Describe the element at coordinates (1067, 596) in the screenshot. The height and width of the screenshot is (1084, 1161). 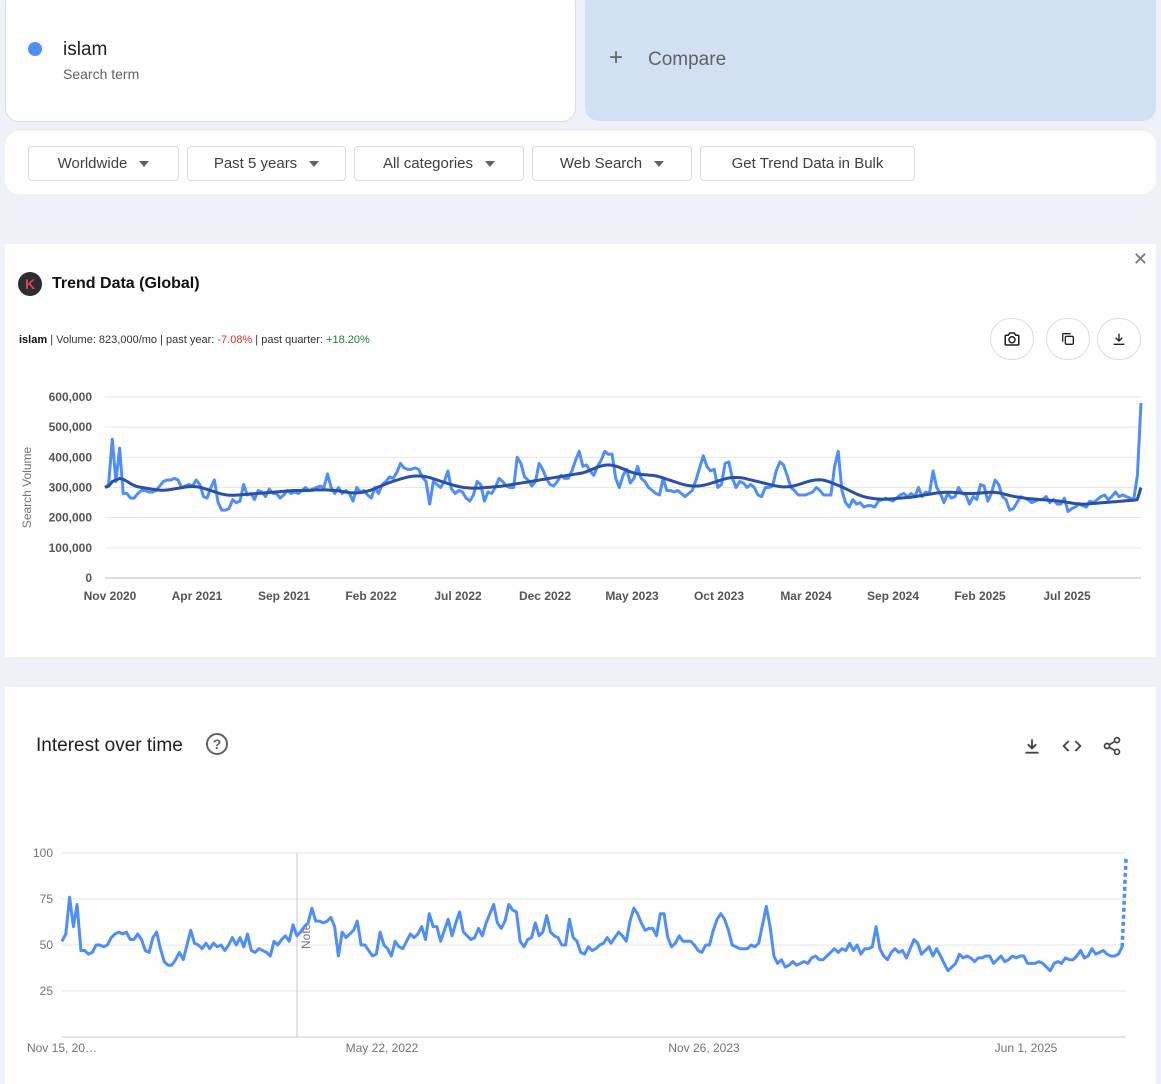
I see `x-tick-label: Jul 2025` at that location.